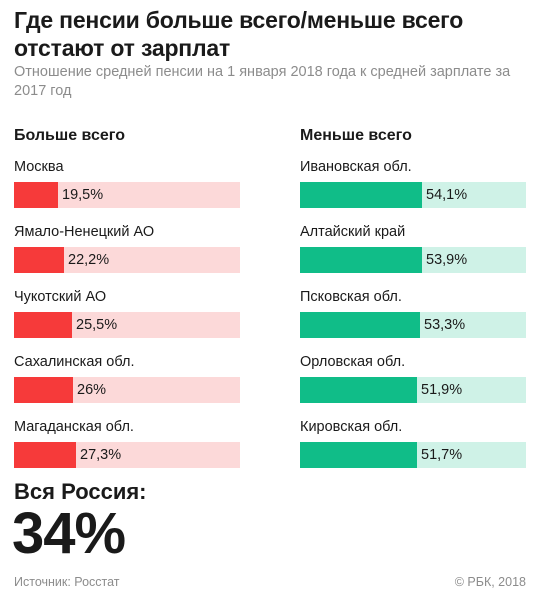 This screenshot has height=600, width=540. I want to click on bar-category-label: Москва, so click(39, 167).